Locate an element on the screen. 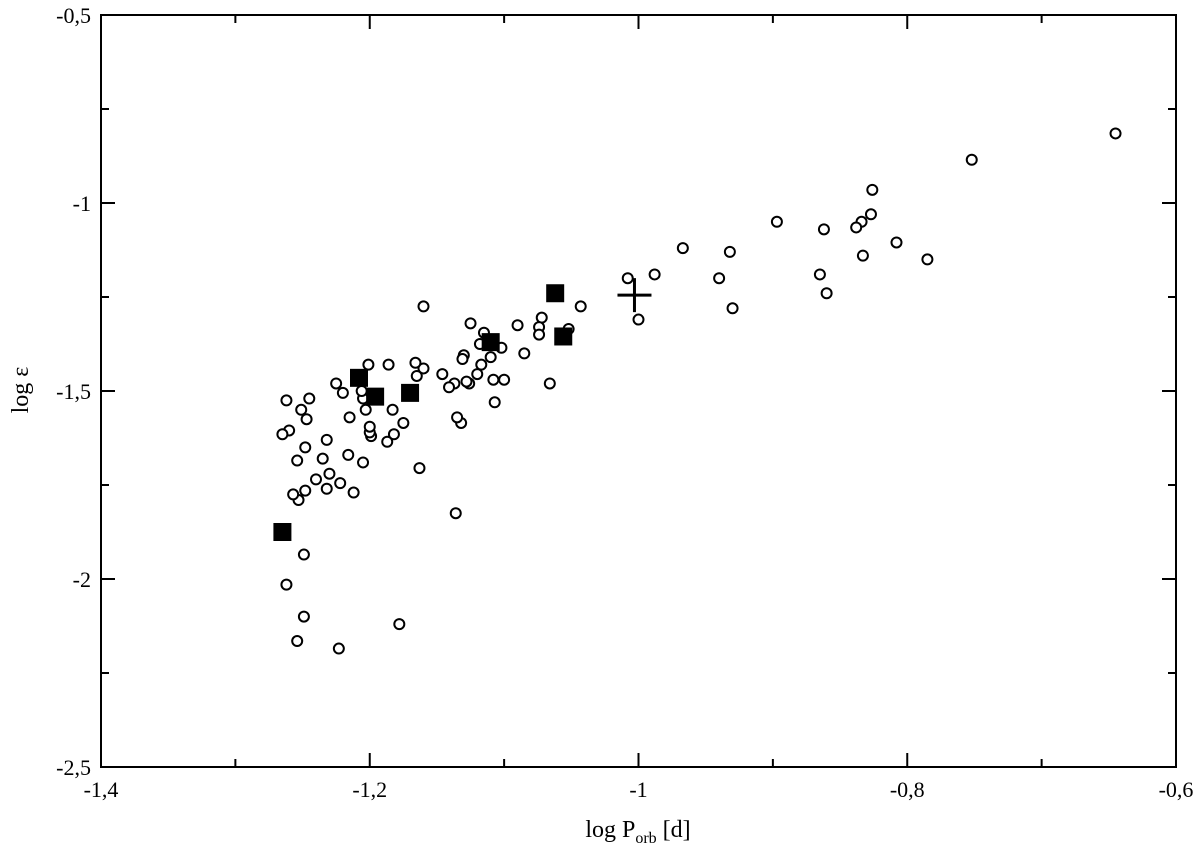 This screenshot has width=1200, height=849. y-tick-labels: -2,5 -2 -1,5 -1 -0,5 is located at coordinates (73, 391).